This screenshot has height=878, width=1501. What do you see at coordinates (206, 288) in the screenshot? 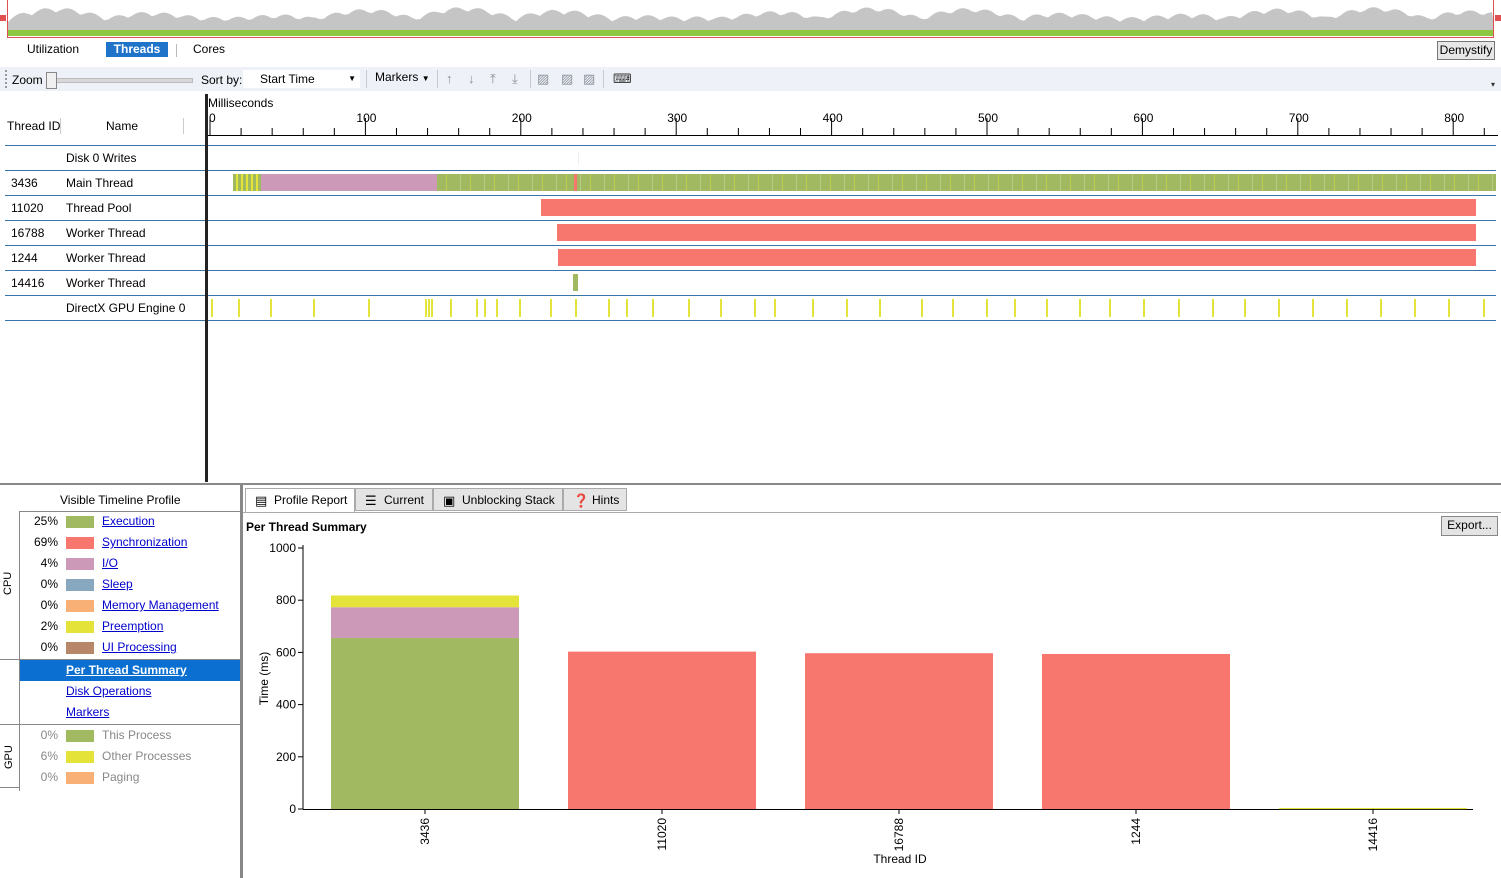
I see `timeline-splitter` at bounding box center [206, 288].